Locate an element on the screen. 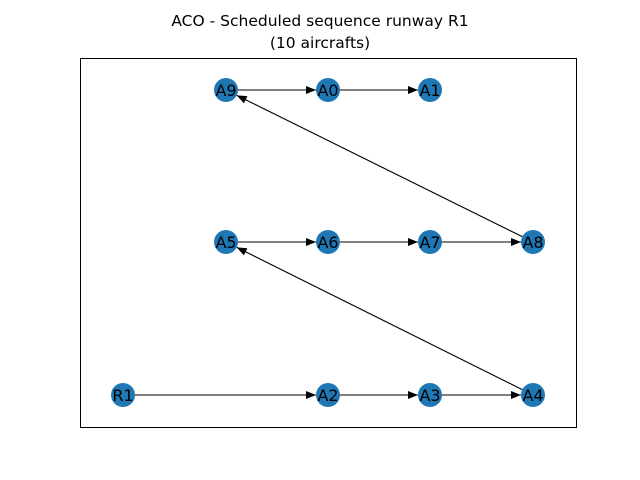 This screenshot has width=640, height=480. node-label: A4 is located at coordinates (532, 395).